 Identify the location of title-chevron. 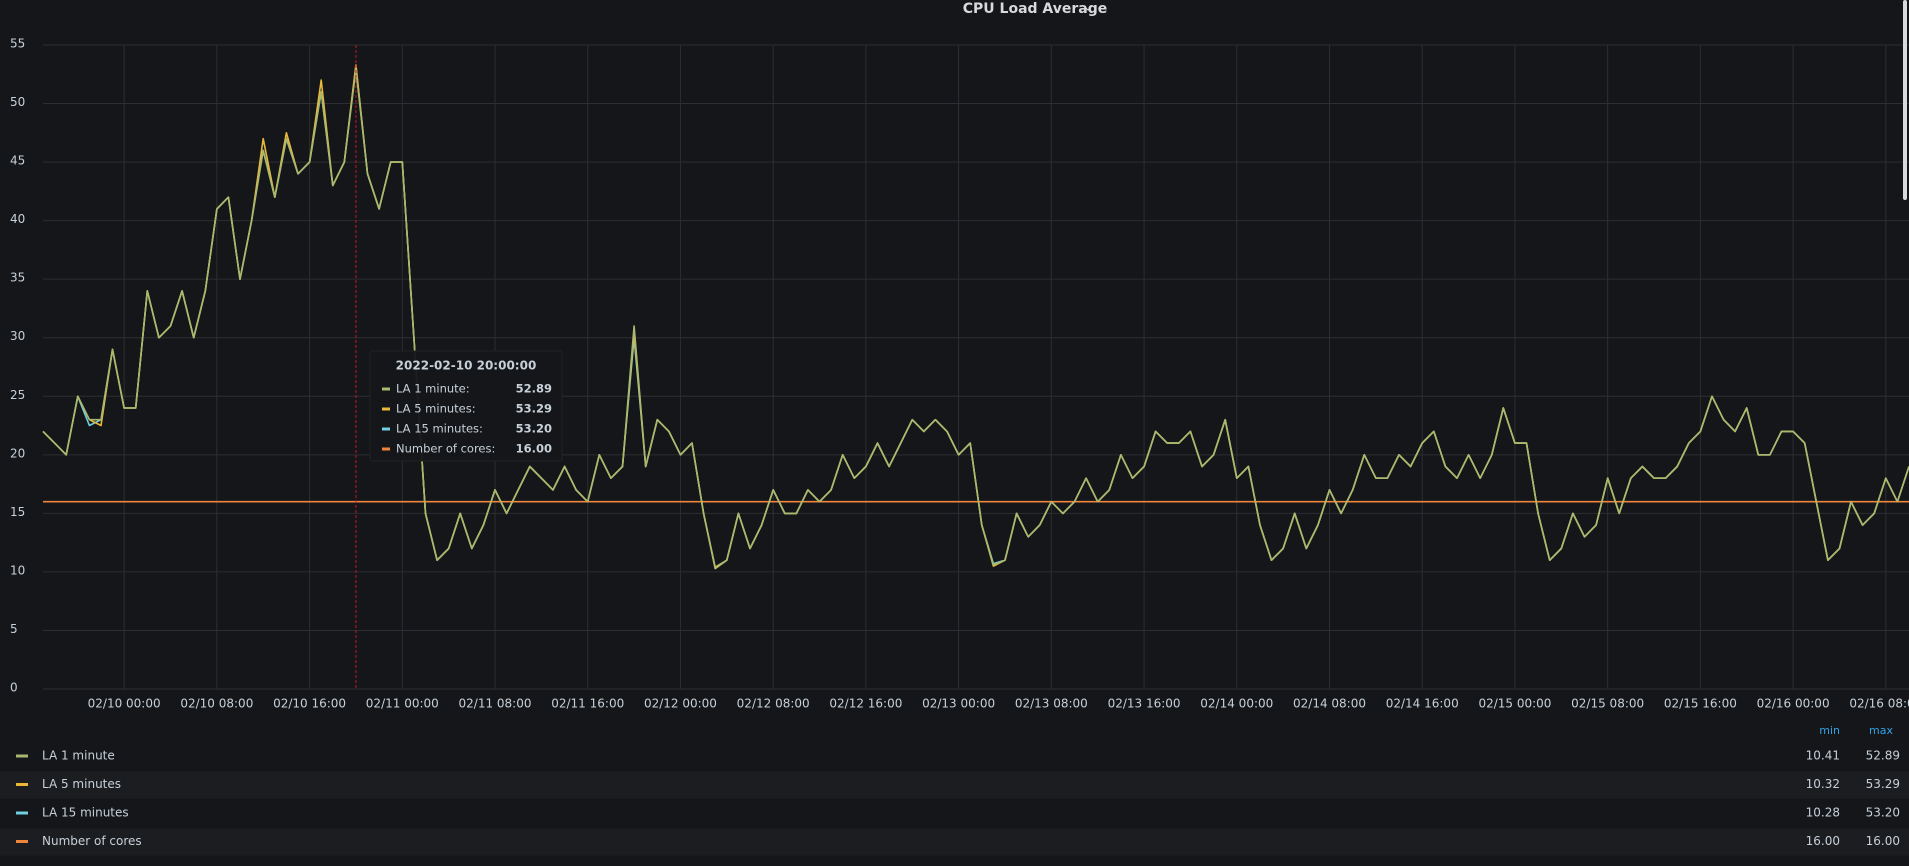
(1088, 8).